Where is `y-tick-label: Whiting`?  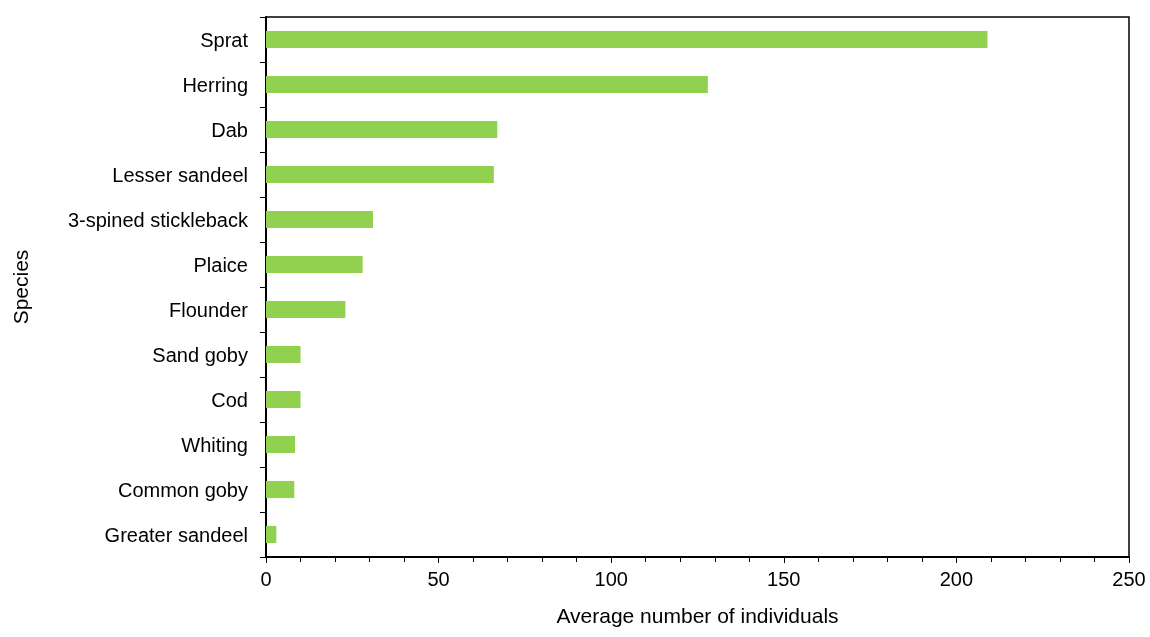 y-tick-label: Whiting is located at coordinates (214, 444).